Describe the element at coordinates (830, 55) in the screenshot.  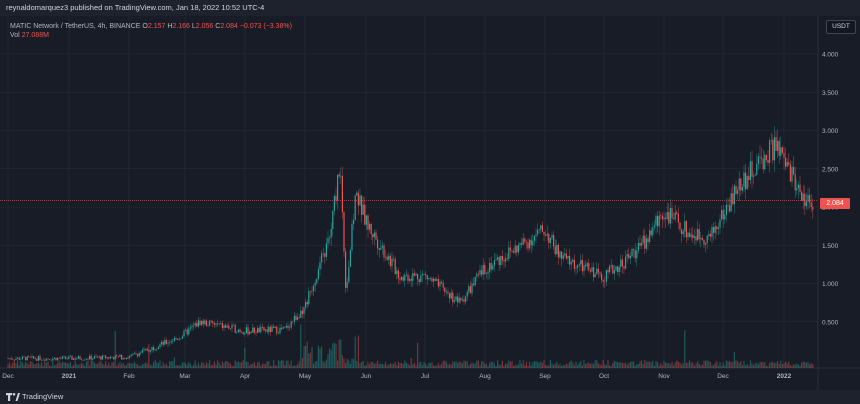
I see `y-tick-label: 4.000` at that location.